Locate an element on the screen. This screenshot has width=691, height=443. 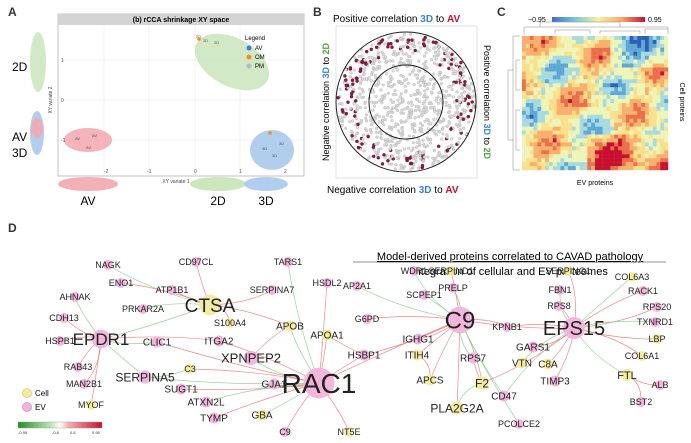
network-node-gja1: GJA1 is located at coordinates (274, 384).